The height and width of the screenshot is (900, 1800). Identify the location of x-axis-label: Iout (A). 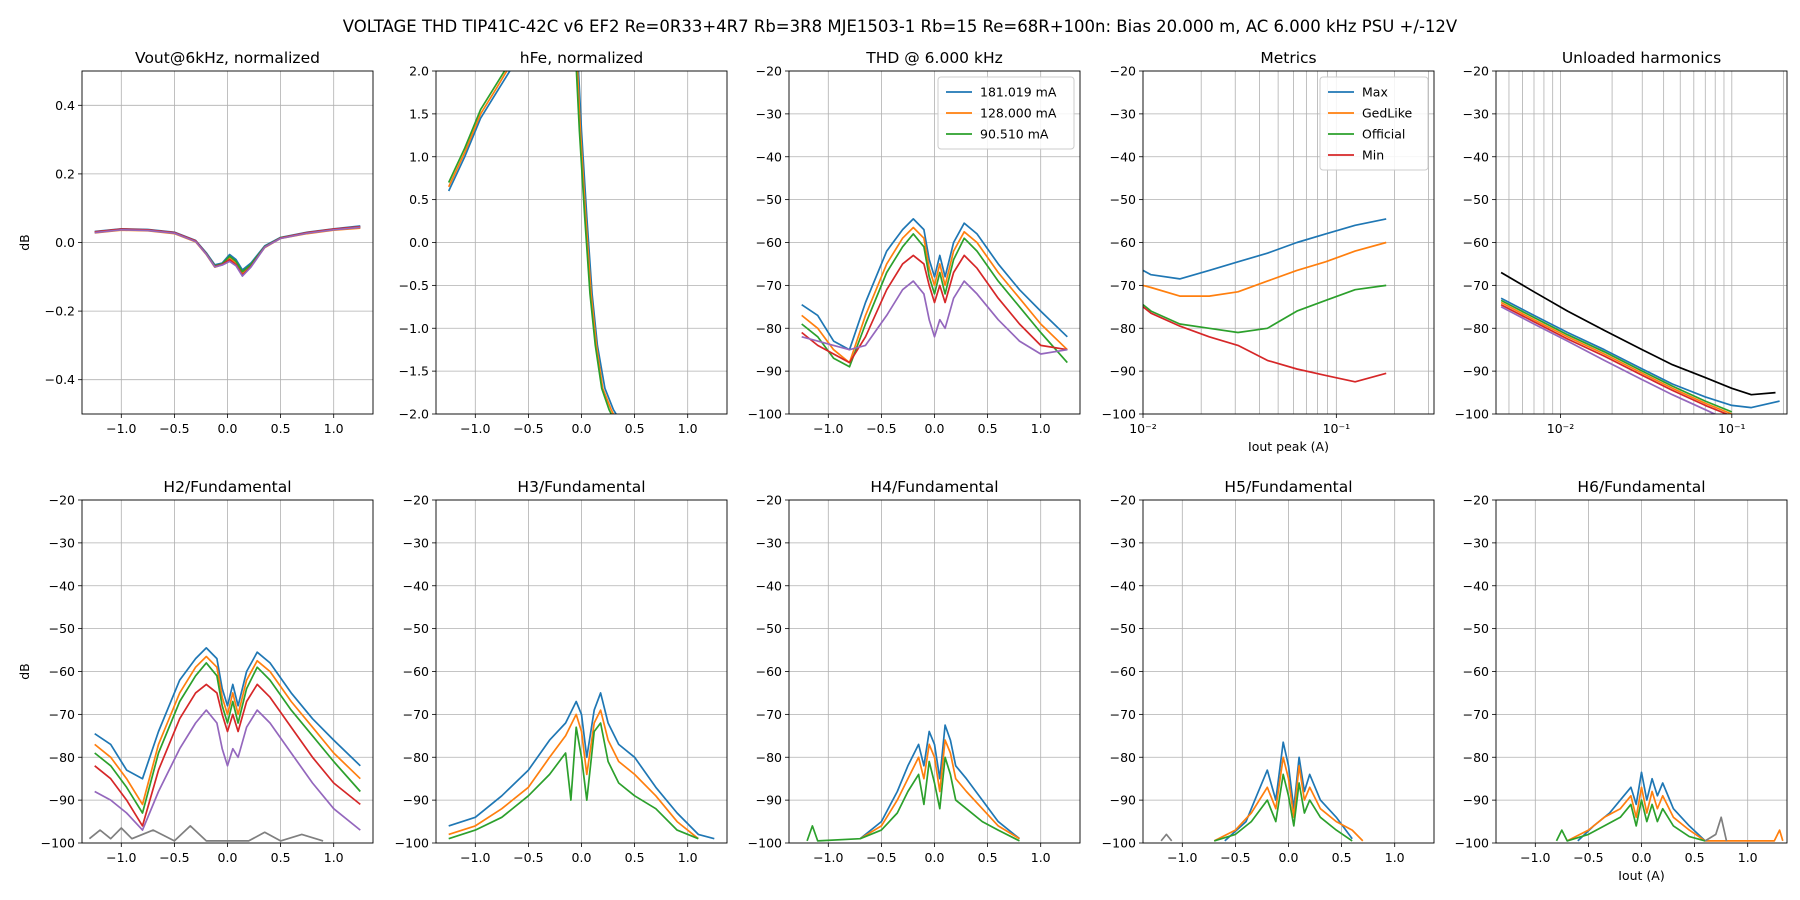
(1641, 875).